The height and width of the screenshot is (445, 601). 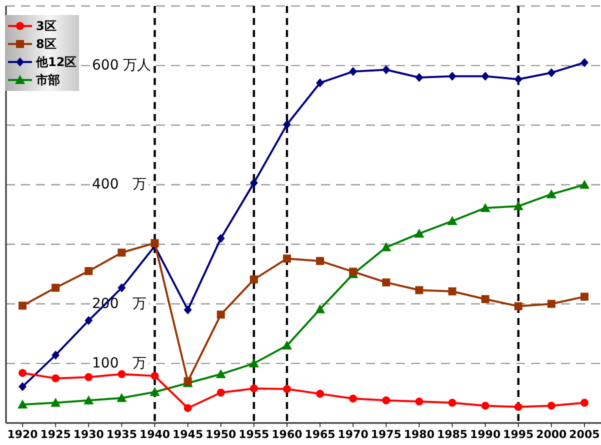 What do you see at coordinates (584, 434) in the screenshot?
I see `x-tick-label: 2005` at bounding box center [584, 434].